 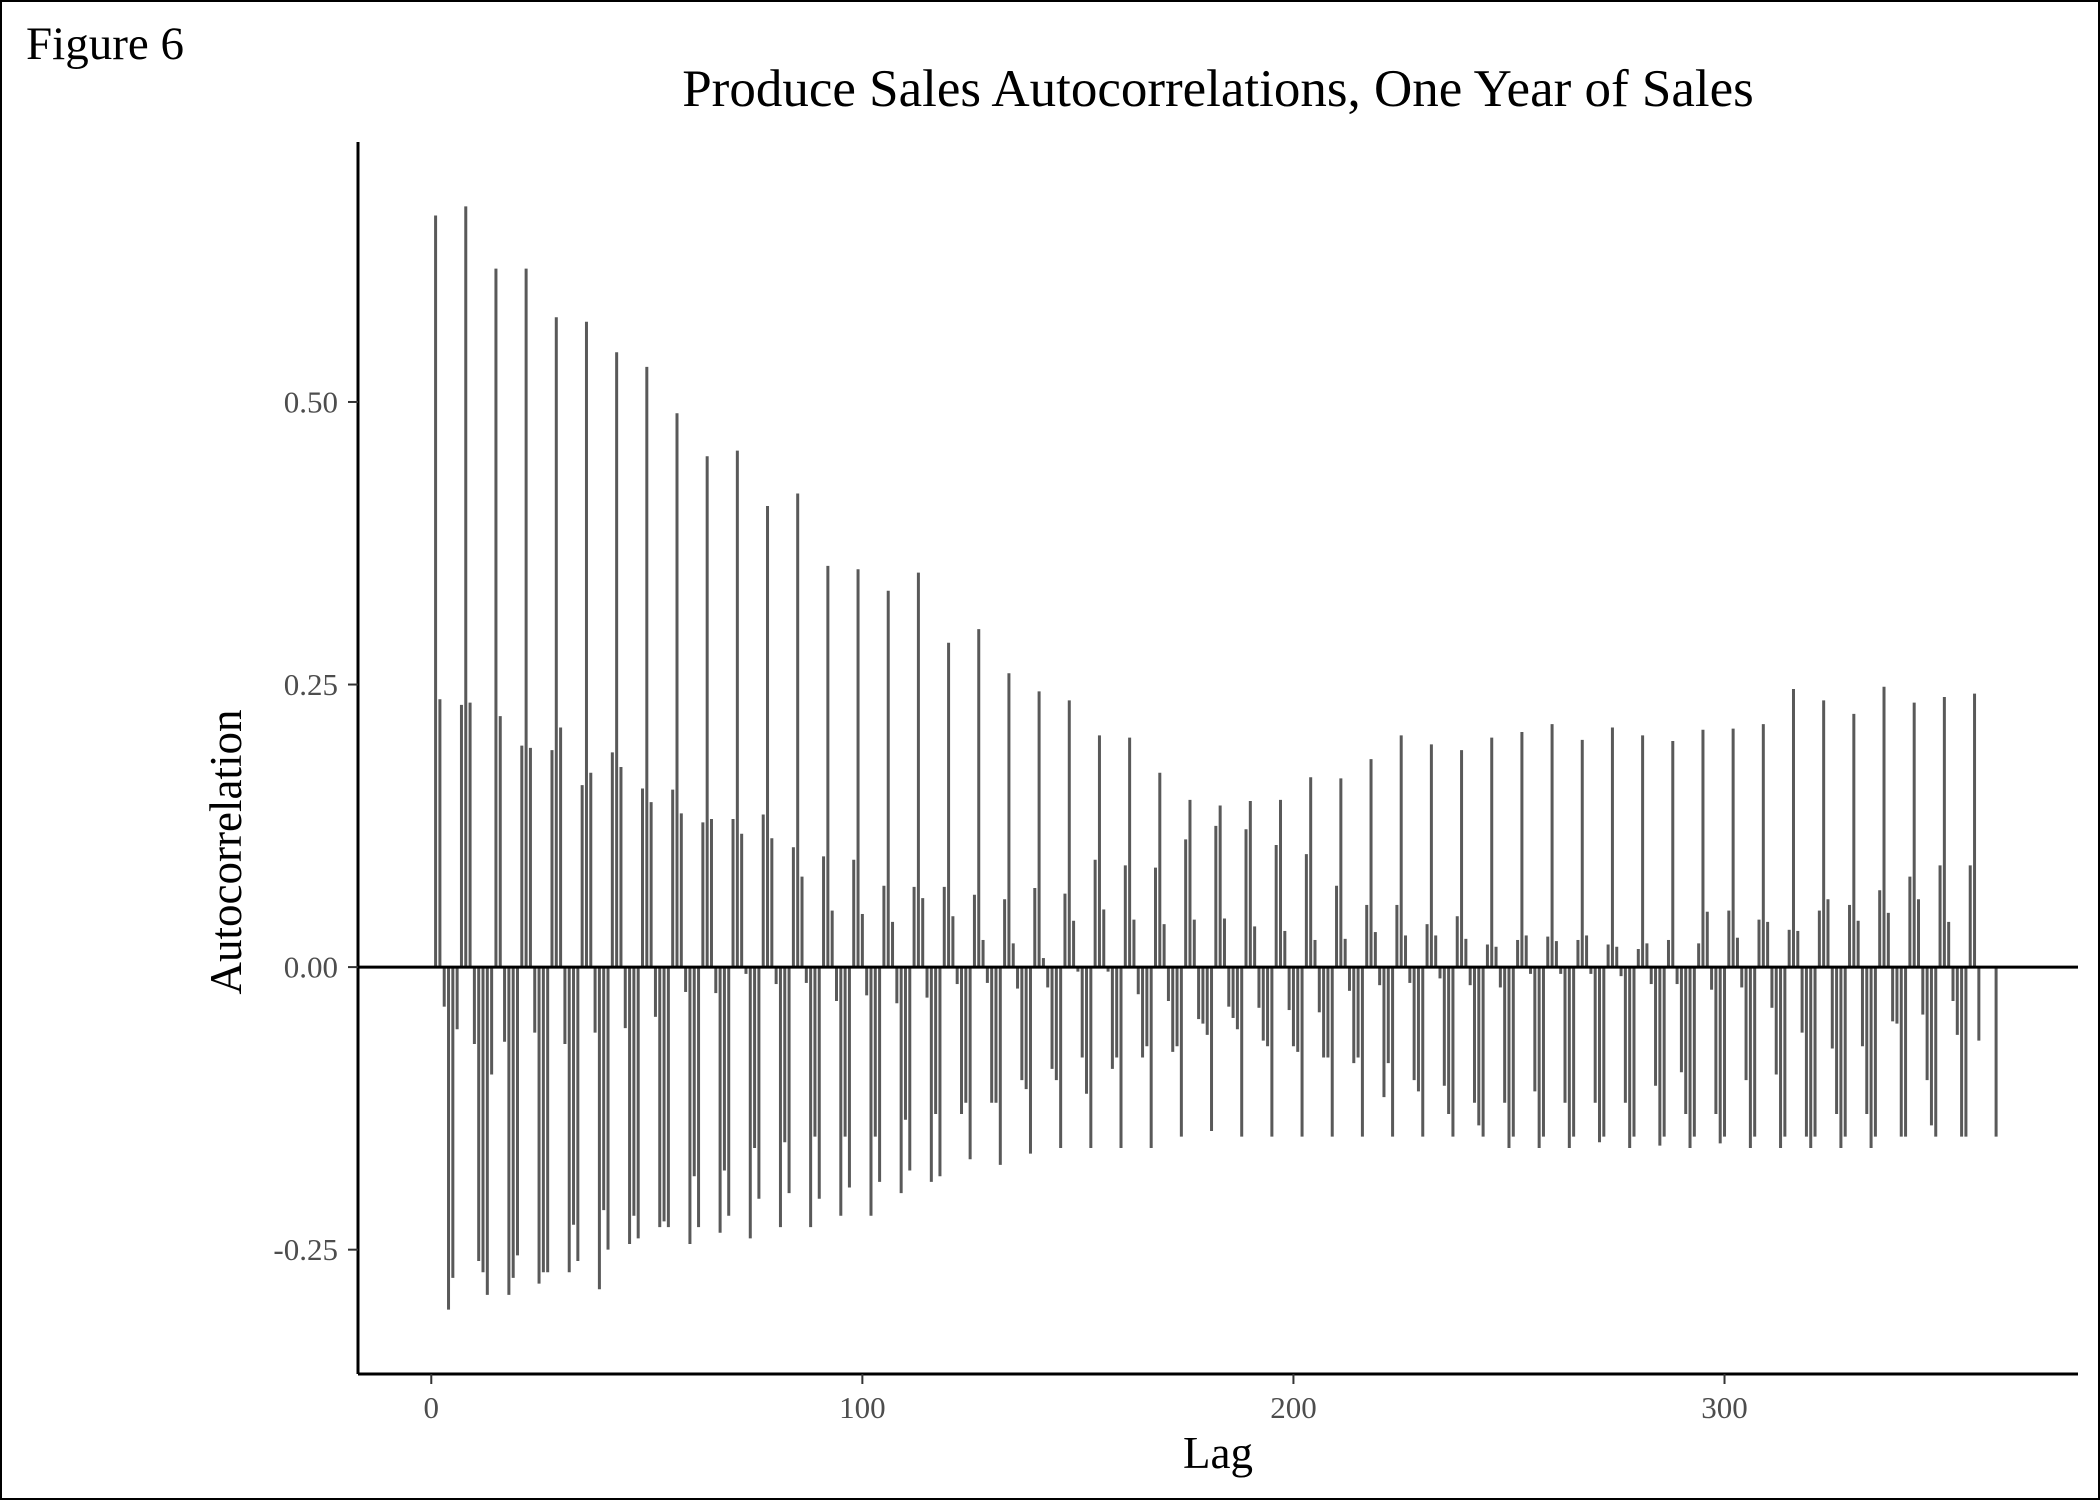 What do you see at coordinates (311, 967) in the screenshot?
I see `y-tick-label: 0.00` at bounding box center [311, 967].